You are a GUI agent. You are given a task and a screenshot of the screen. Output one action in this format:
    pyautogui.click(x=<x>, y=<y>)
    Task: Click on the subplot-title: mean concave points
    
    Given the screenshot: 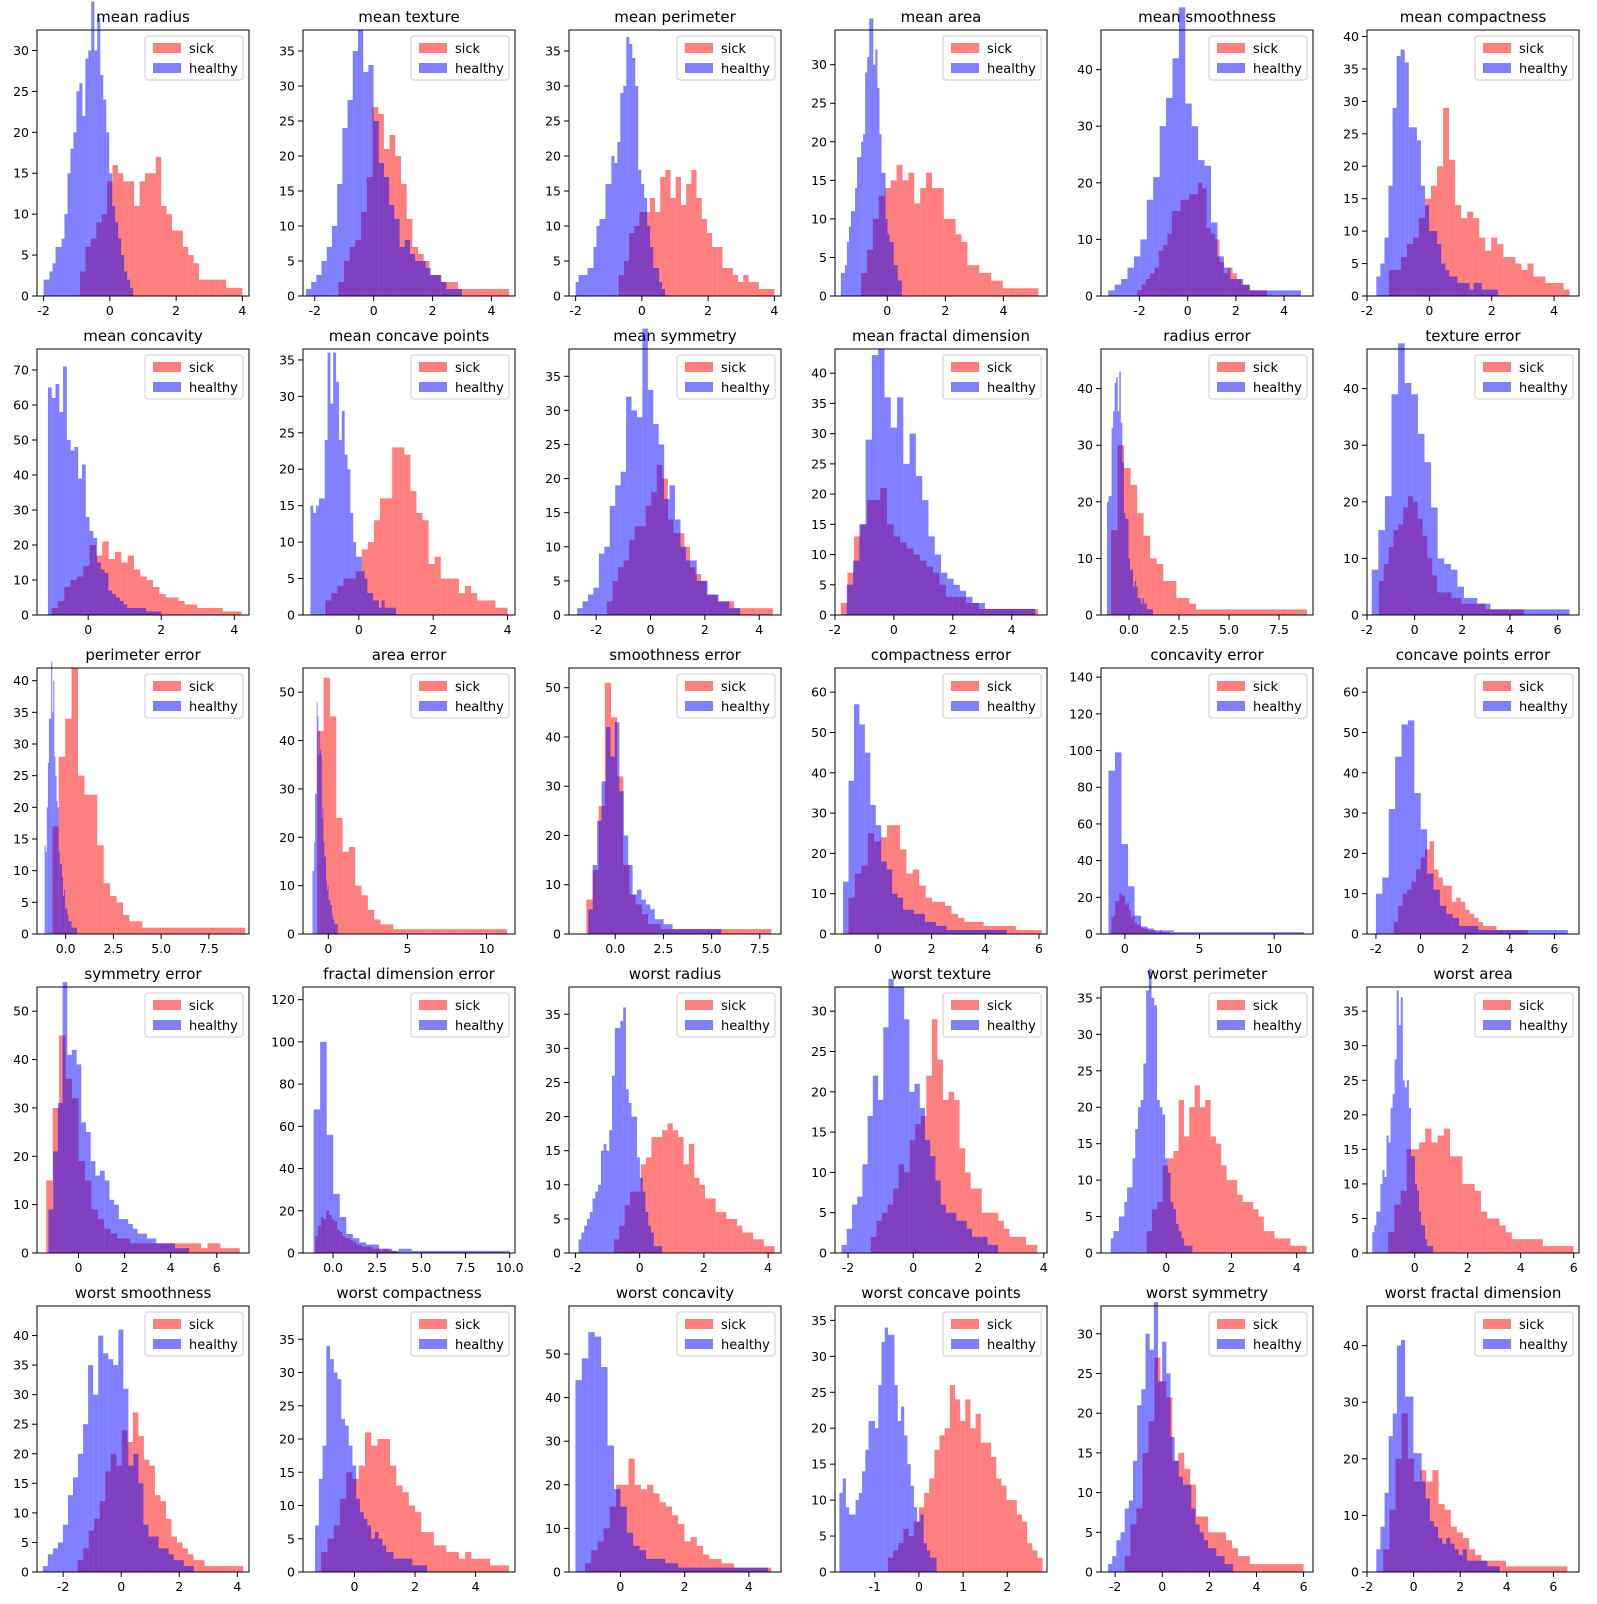 What is the action you would take?
    pyautogui.click(x=409, y=336)
    